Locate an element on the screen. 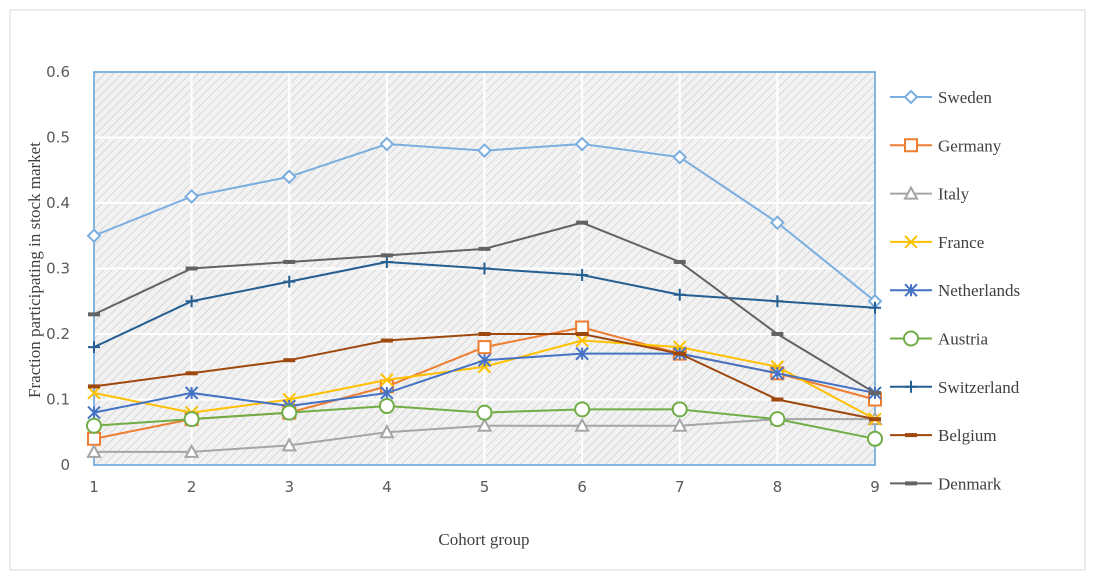 Image resolution: width=1096 pixels, height=581 pixels. x-tick-label: 1 is located at coordinates (94, 487).